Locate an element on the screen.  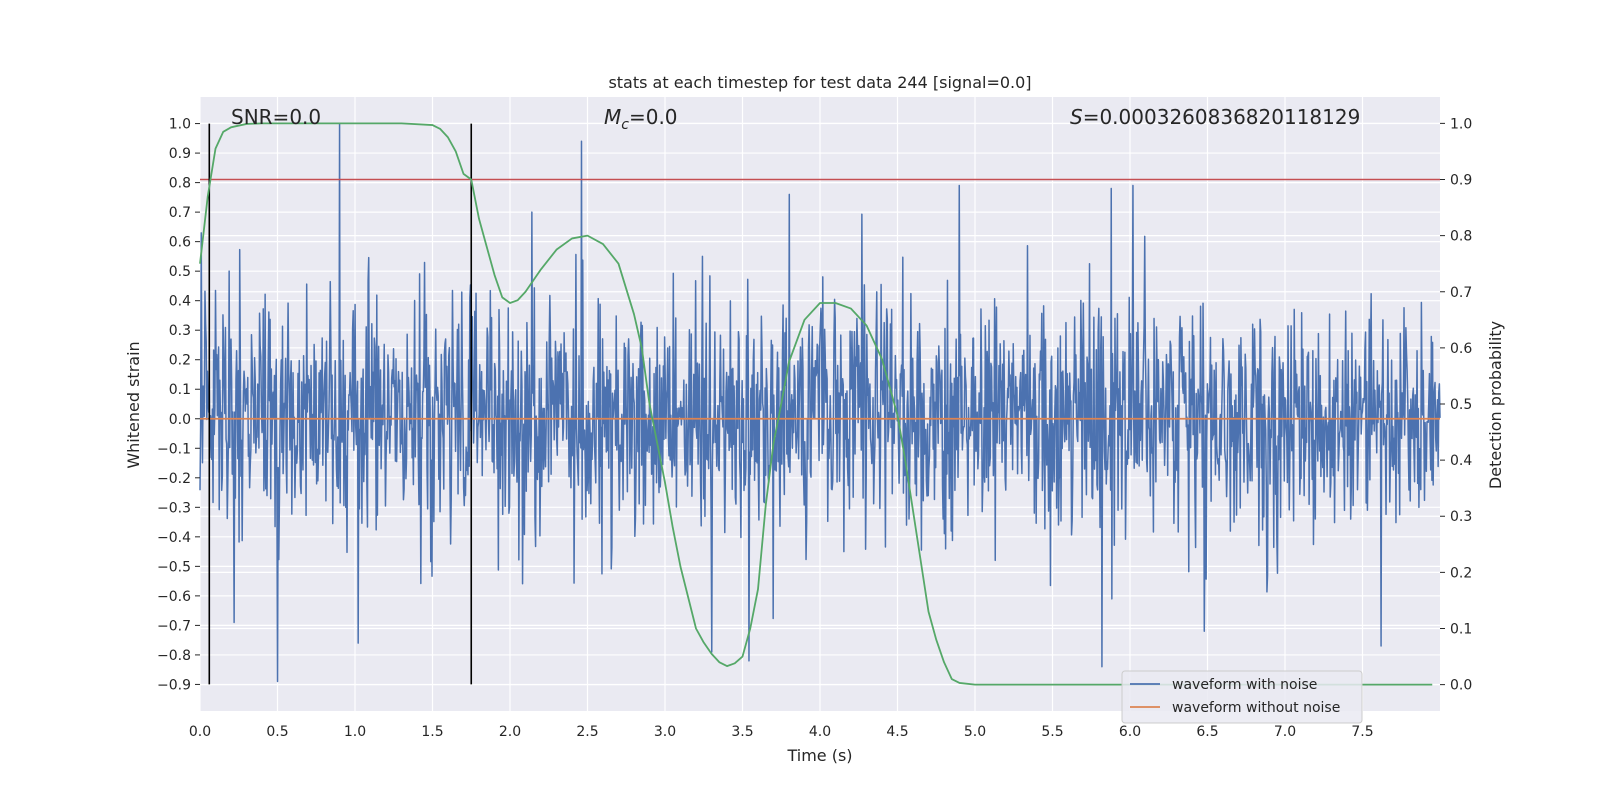
y-axis-right-ticks: 1.0 0.9 0.8 0.7 0.6 0.5 0.4 0.3 0.2 0.1 0.0 is located at coordinates (1456, 405).